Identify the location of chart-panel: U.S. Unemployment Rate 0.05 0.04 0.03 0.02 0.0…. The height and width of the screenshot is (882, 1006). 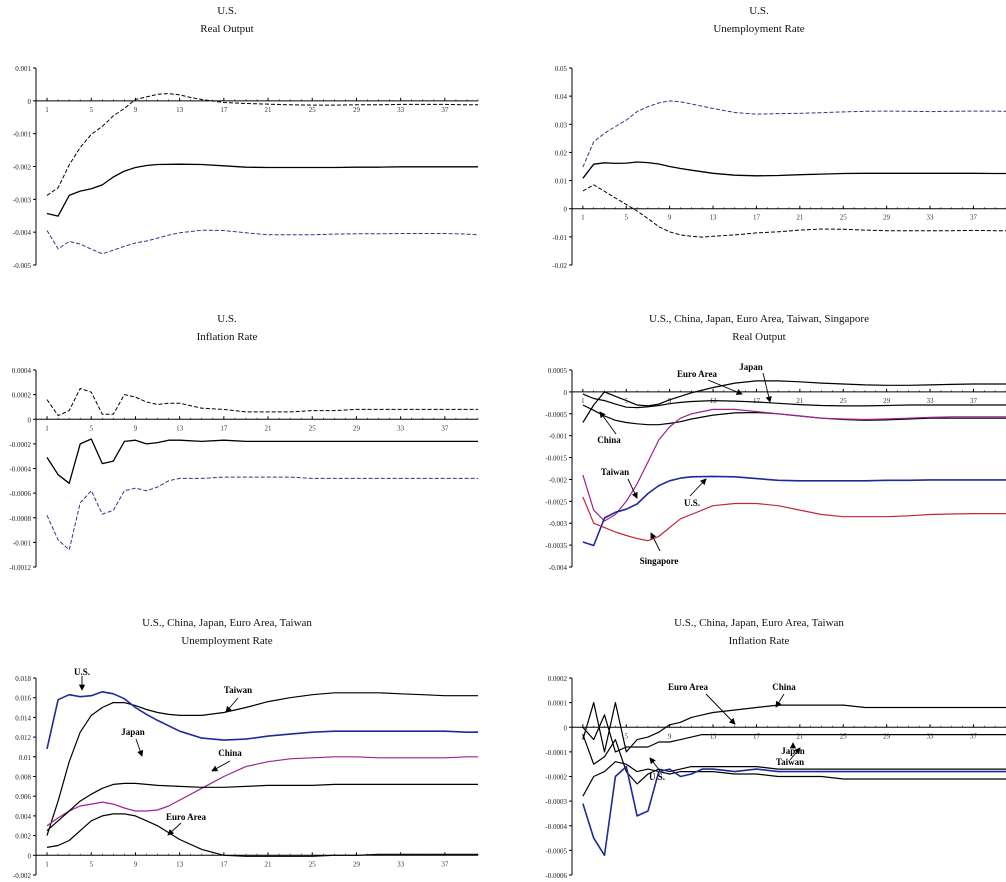
(779, 137).